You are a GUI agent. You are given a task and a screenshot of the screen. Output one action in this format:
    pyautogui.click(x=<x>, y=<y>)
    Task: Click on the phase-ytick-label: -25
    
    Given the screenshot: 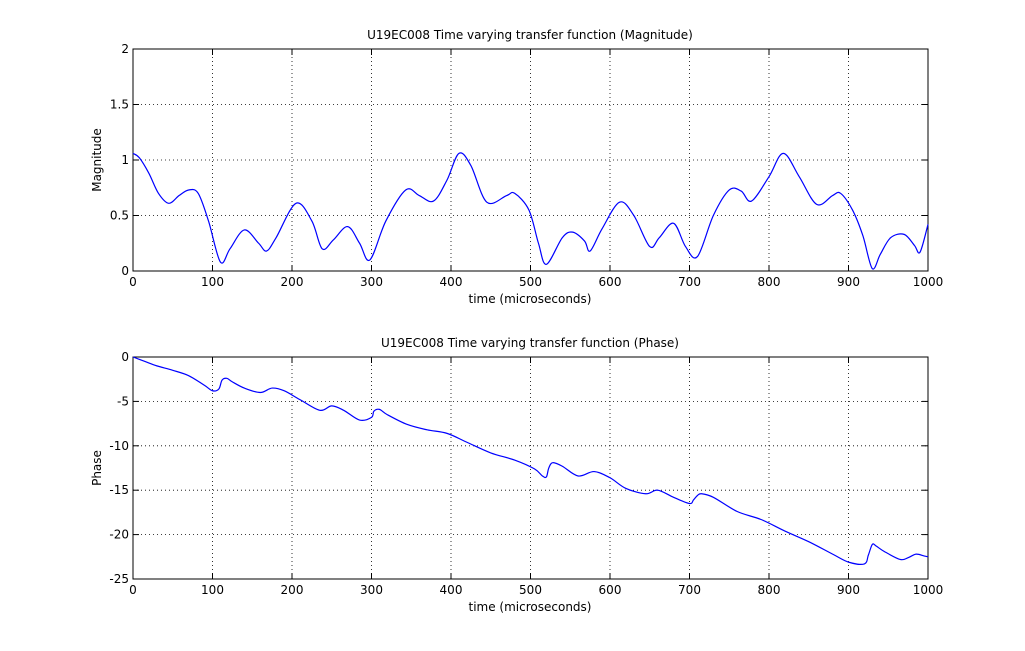 What is the action you would take?
    pyautogui.click(x=119, y=579)
    